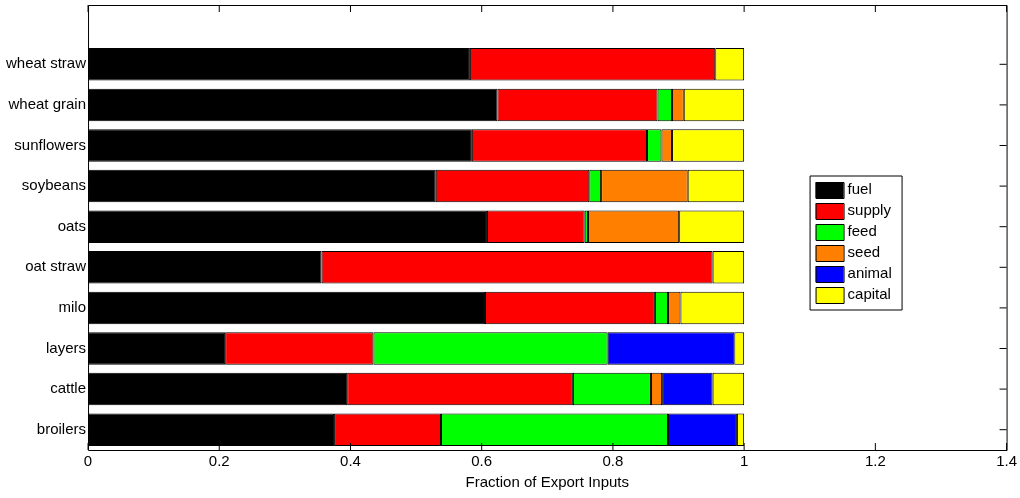 The height and width of the screenshot is (498, 1020). I want to click on y-tick-label: layers, so click(66, 347).